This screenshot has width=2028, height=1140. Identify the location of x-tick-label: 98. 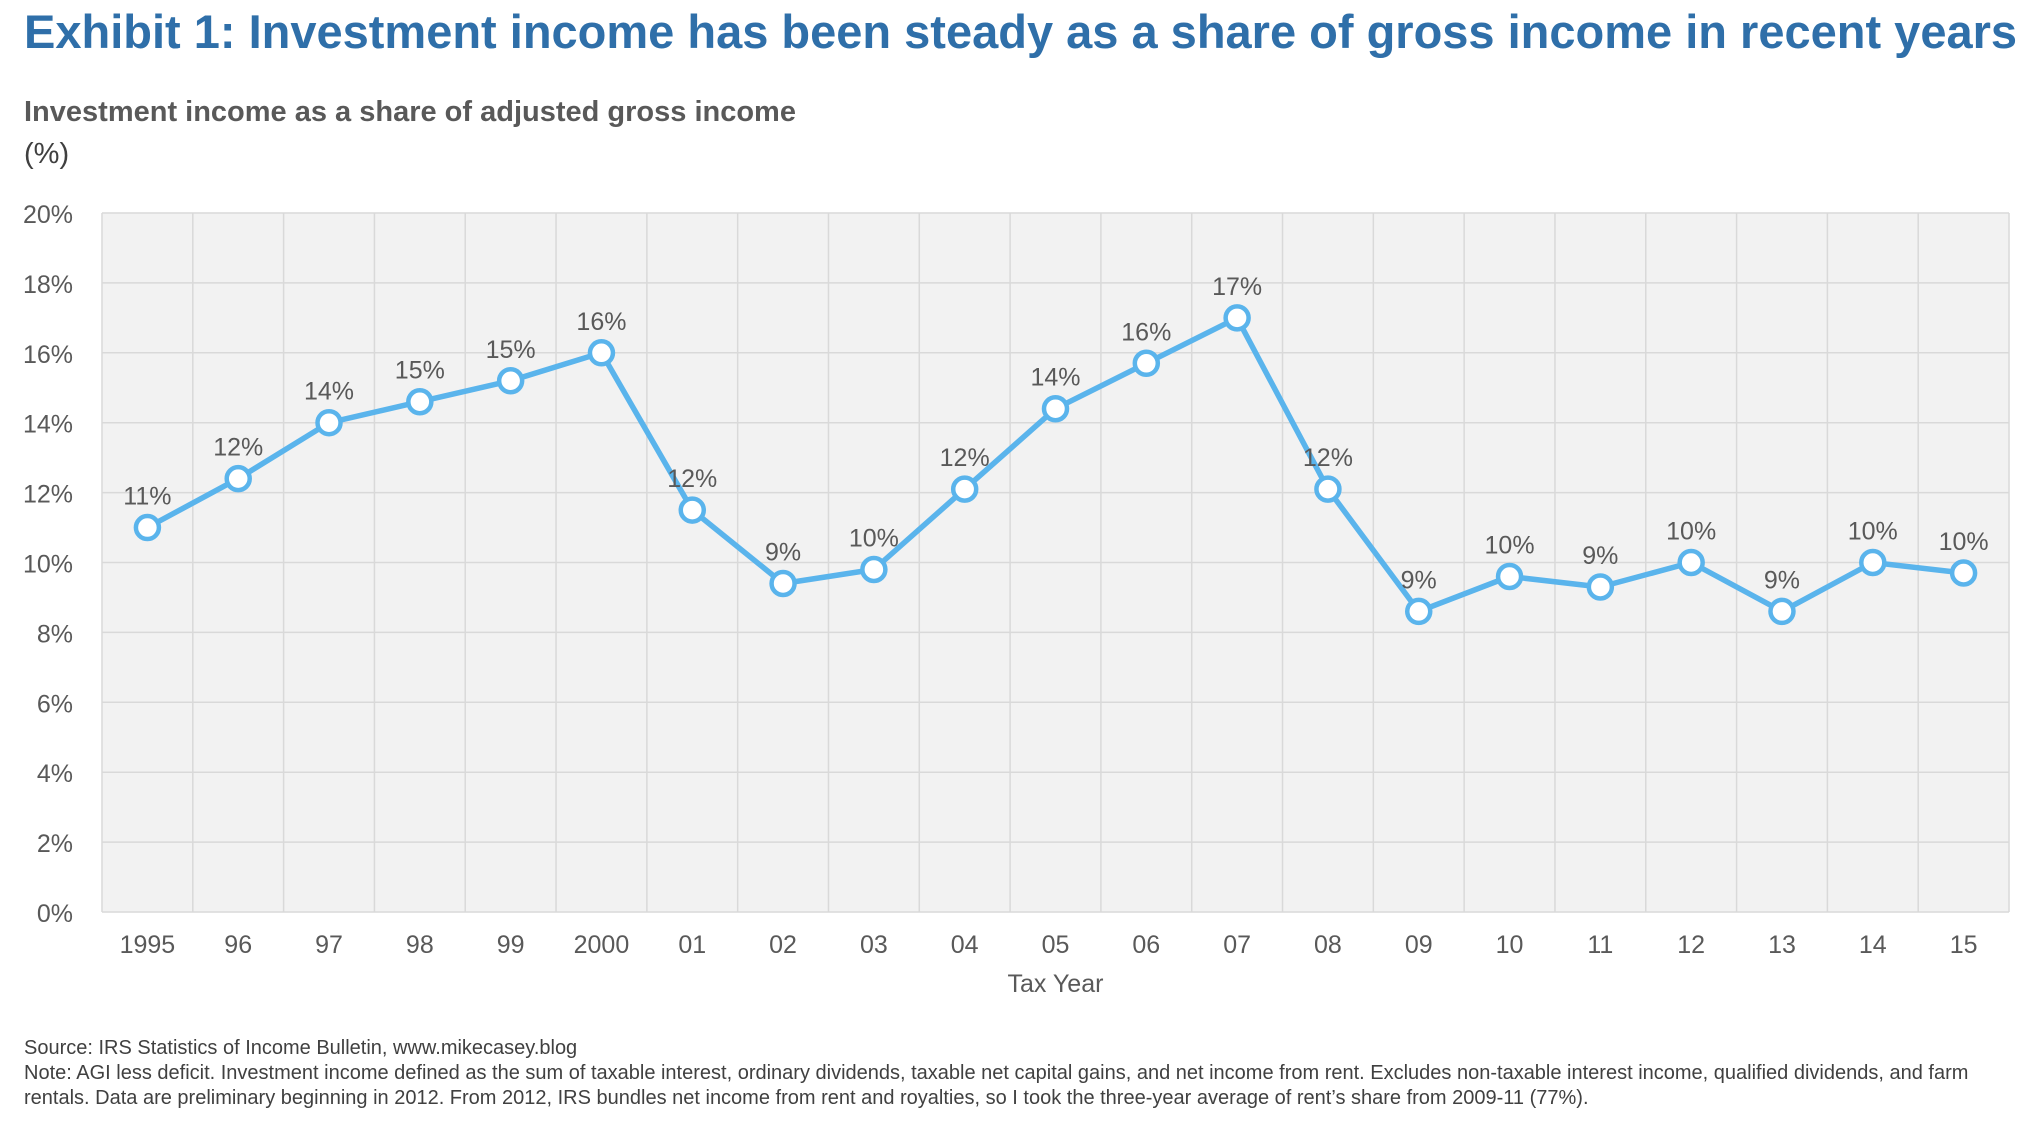
(420, 945).